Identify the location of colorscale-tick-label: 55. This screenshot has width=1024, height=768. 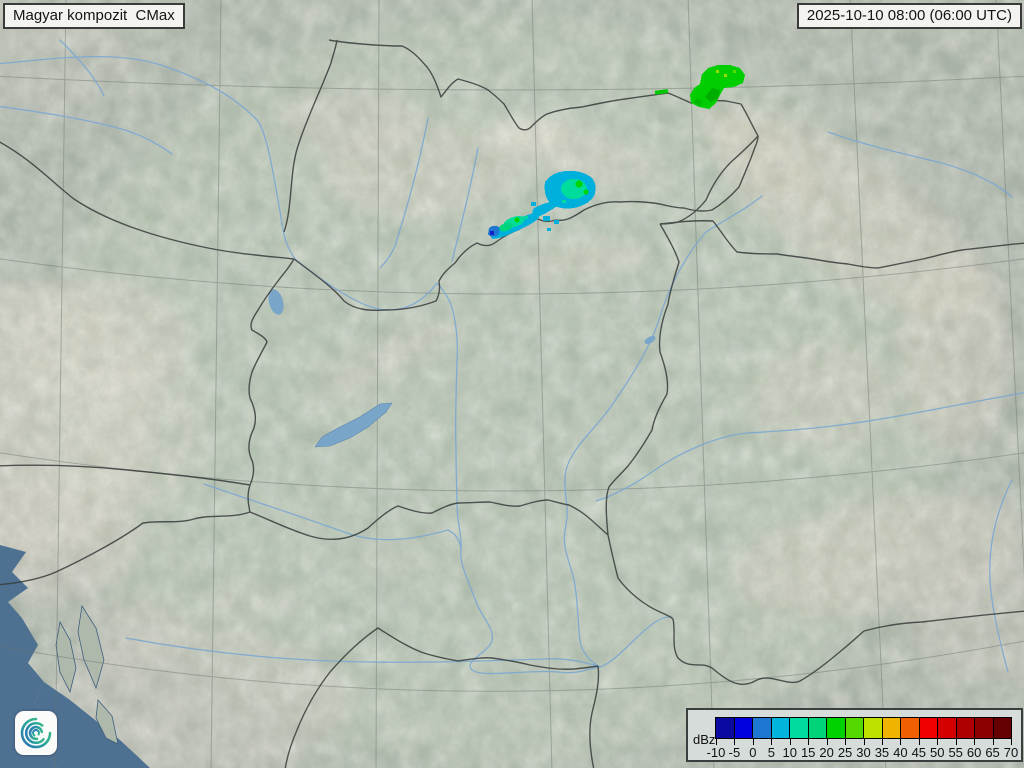
(955, 752).